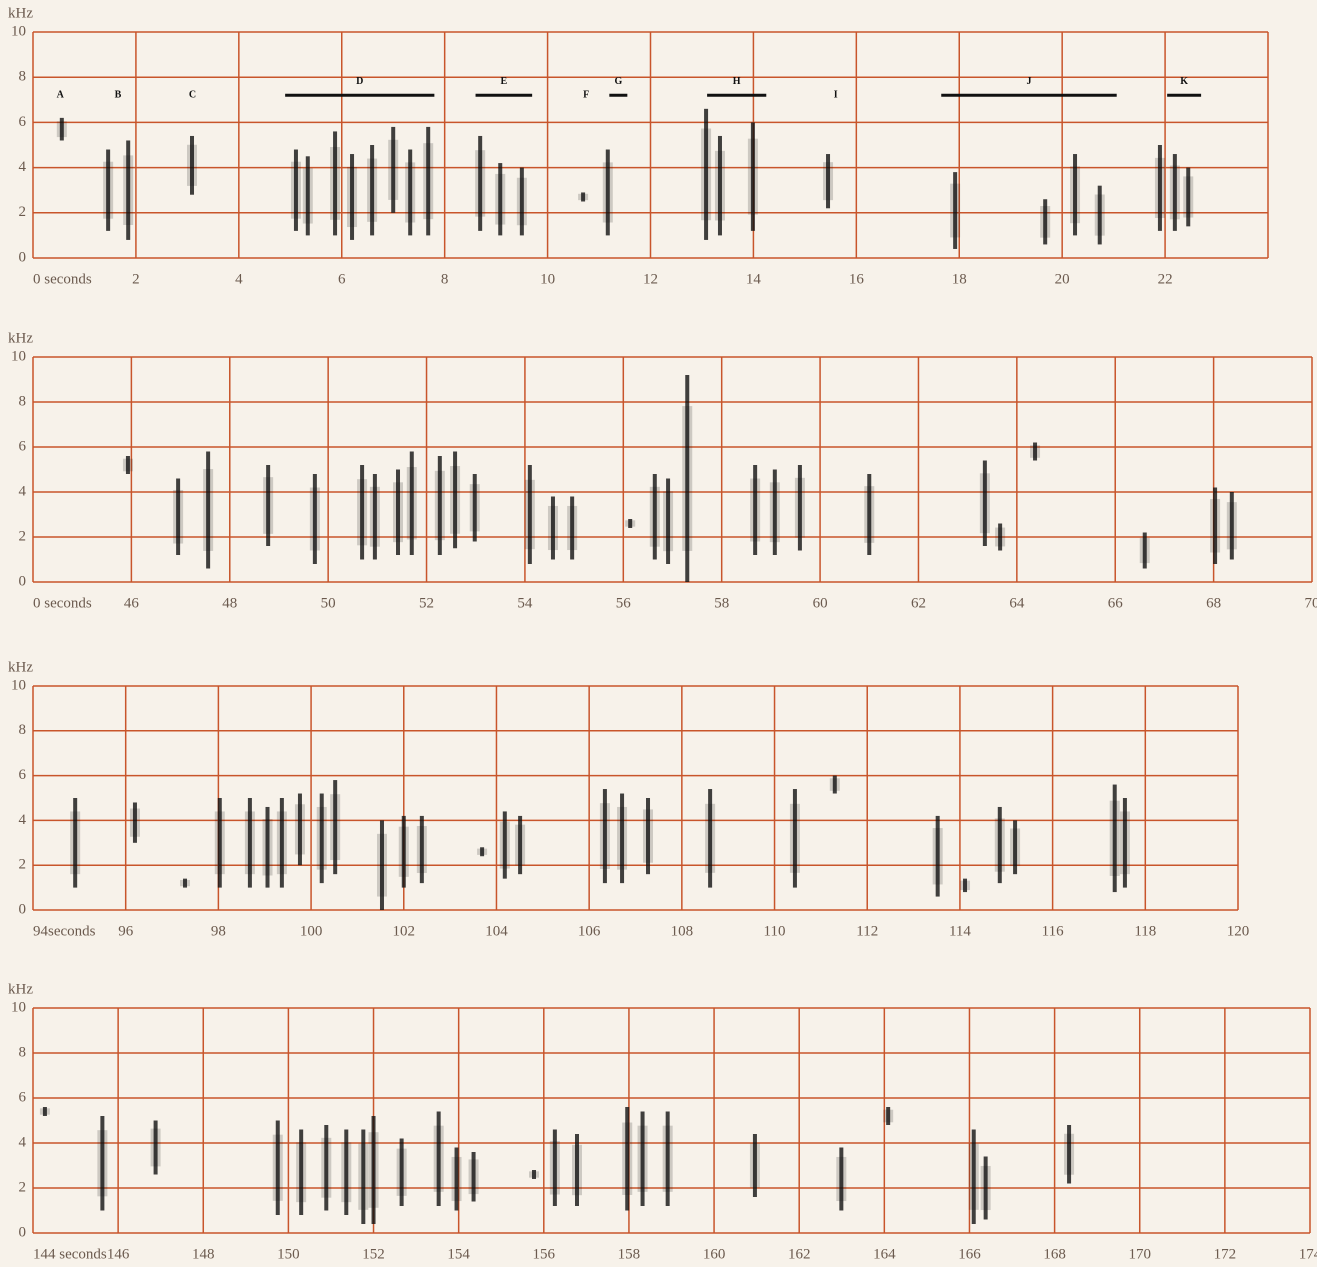 The height and width of the screenshot is (1267, 1317). I want to click on x-tick-label: 174, so click(1308, 1254).